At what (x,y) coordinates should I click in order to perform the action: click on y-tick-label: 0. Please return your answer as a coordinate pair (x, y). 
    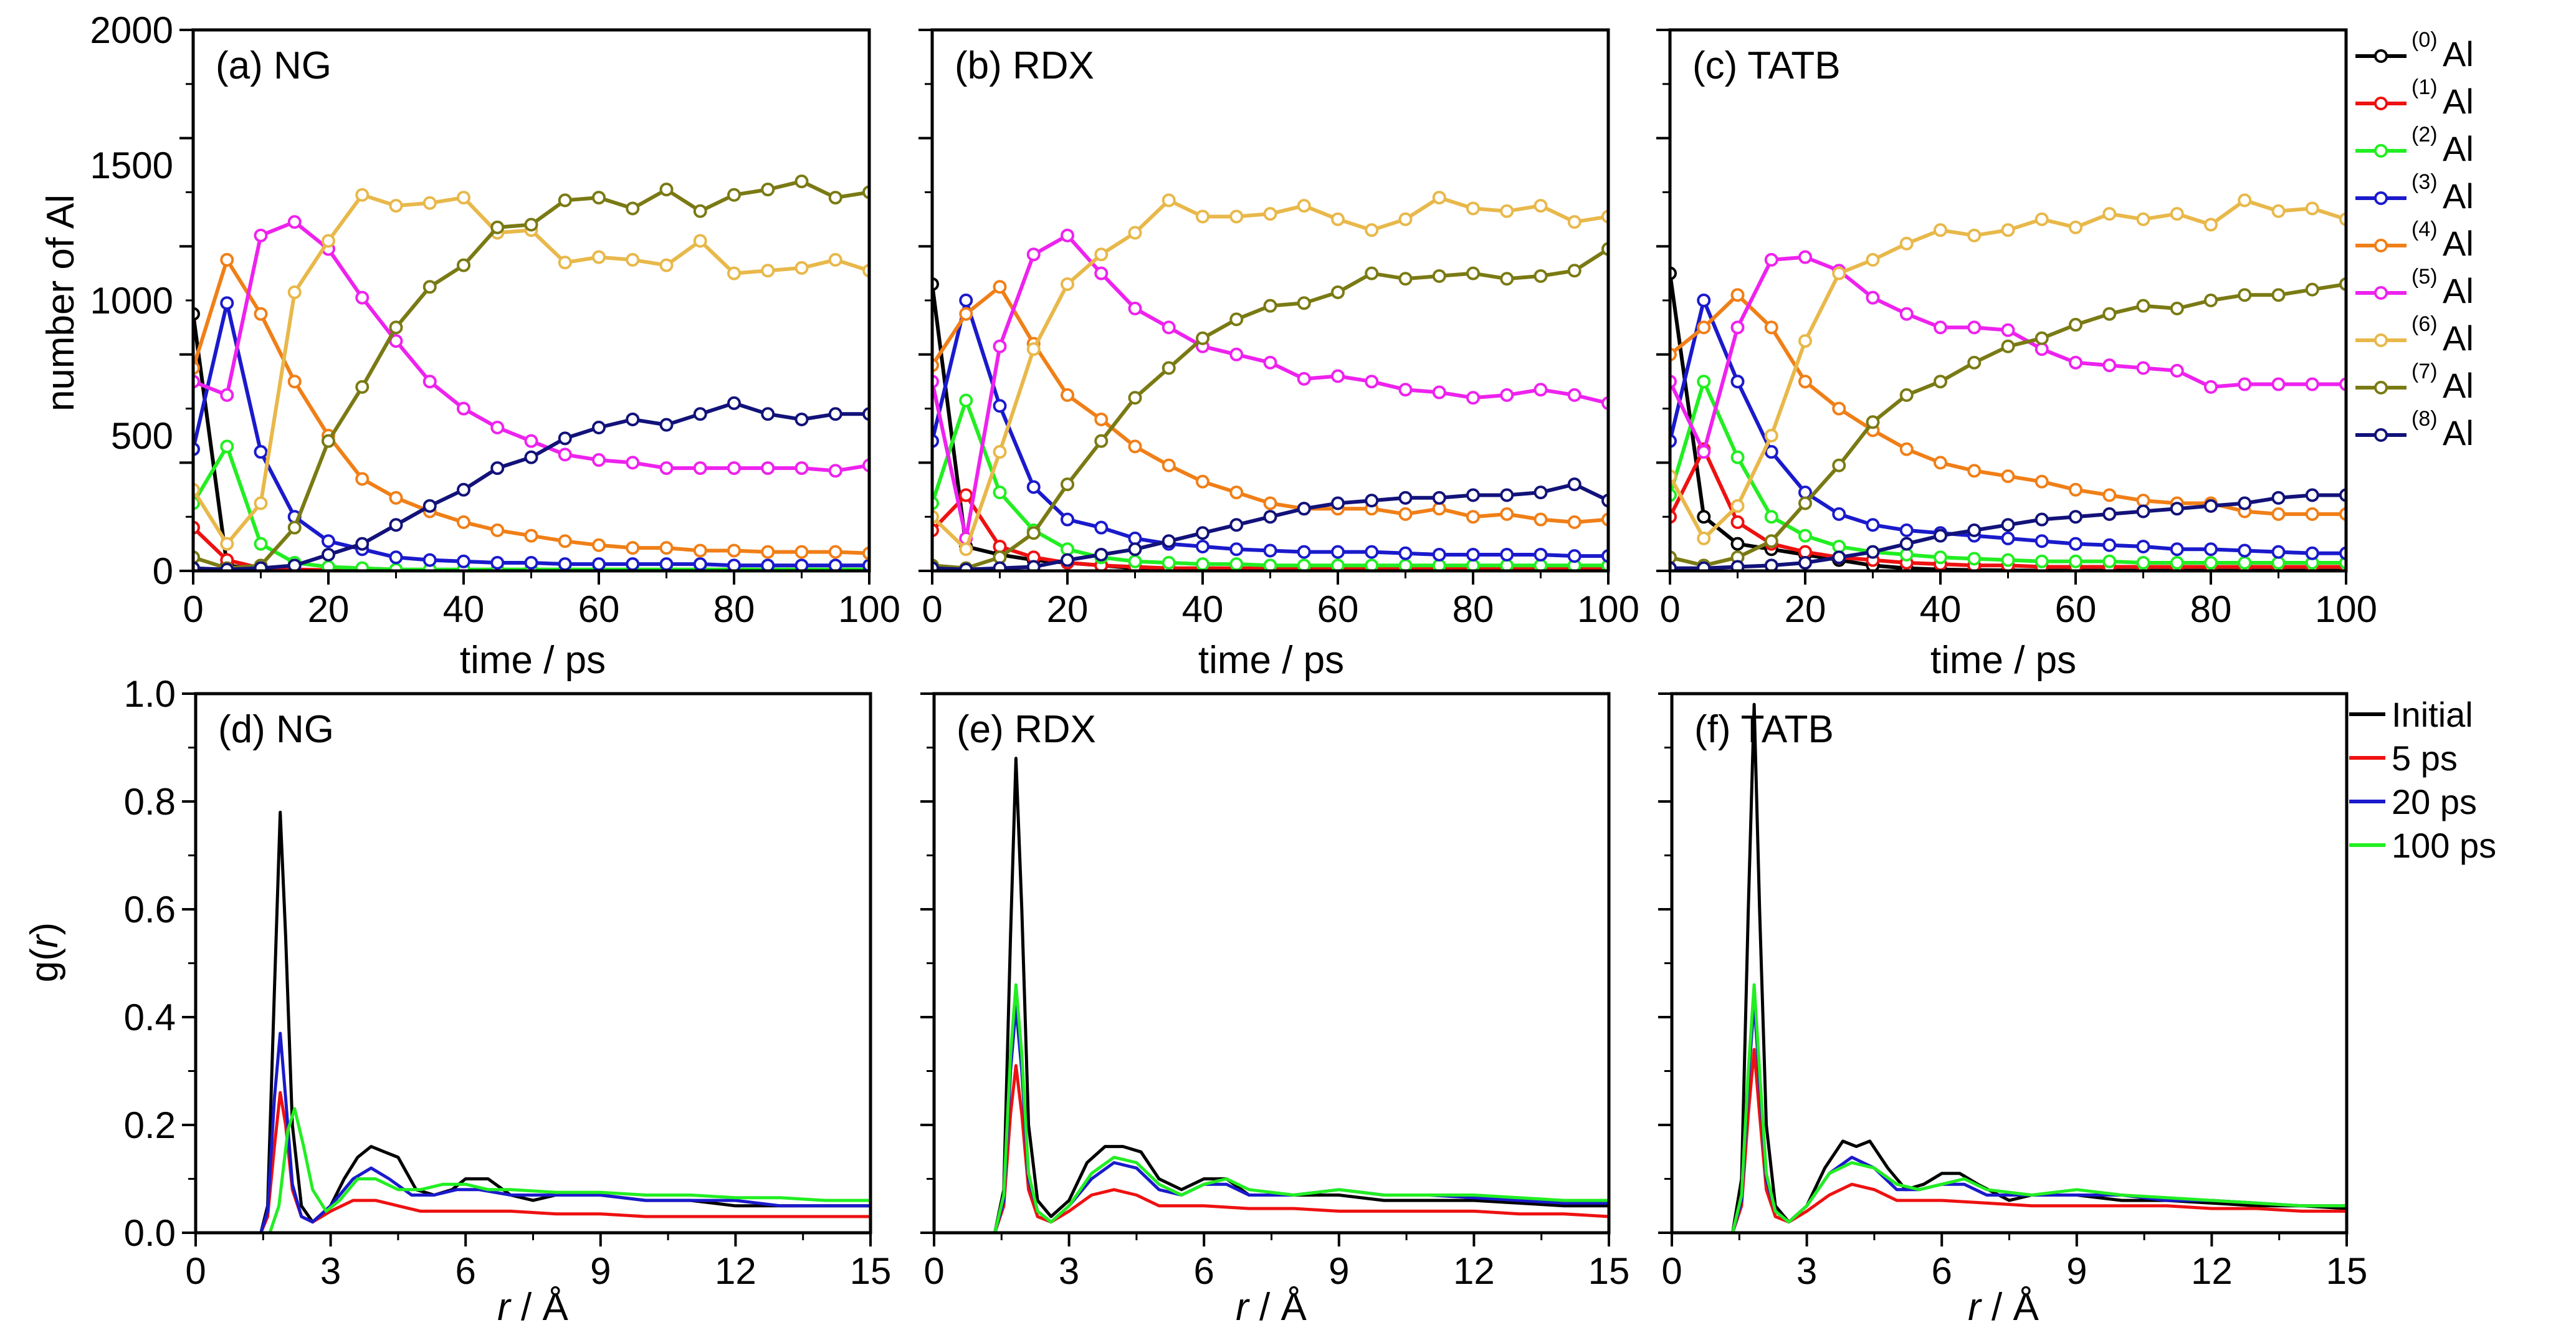
    Looking at the image, I should click on (163, 571).